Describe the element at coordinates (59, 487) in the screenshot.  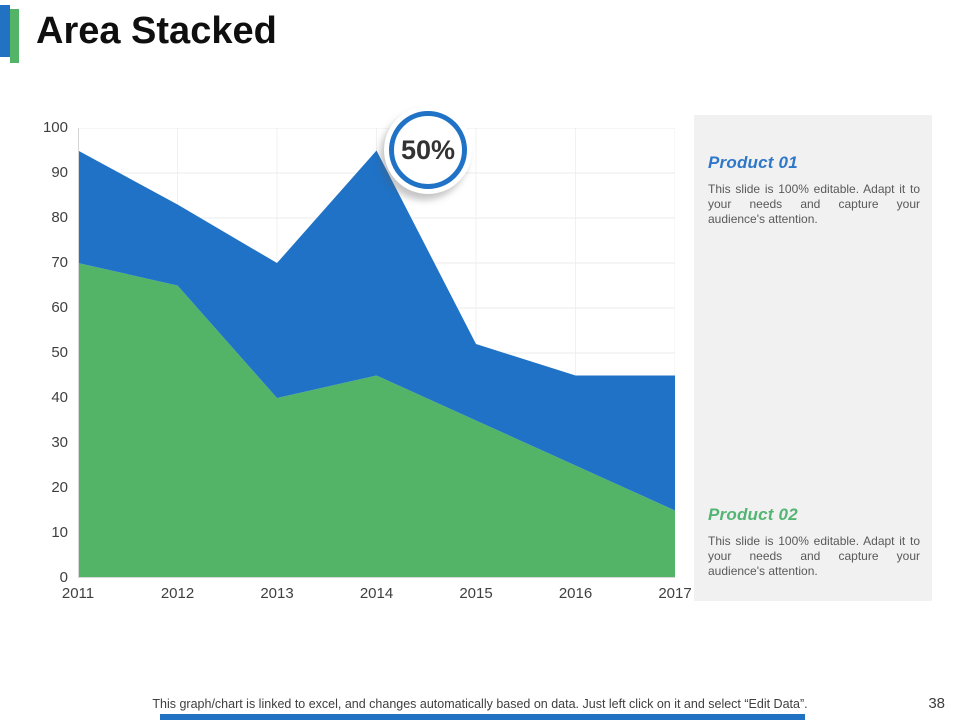
I see `y-tick-label: 20` at that location.